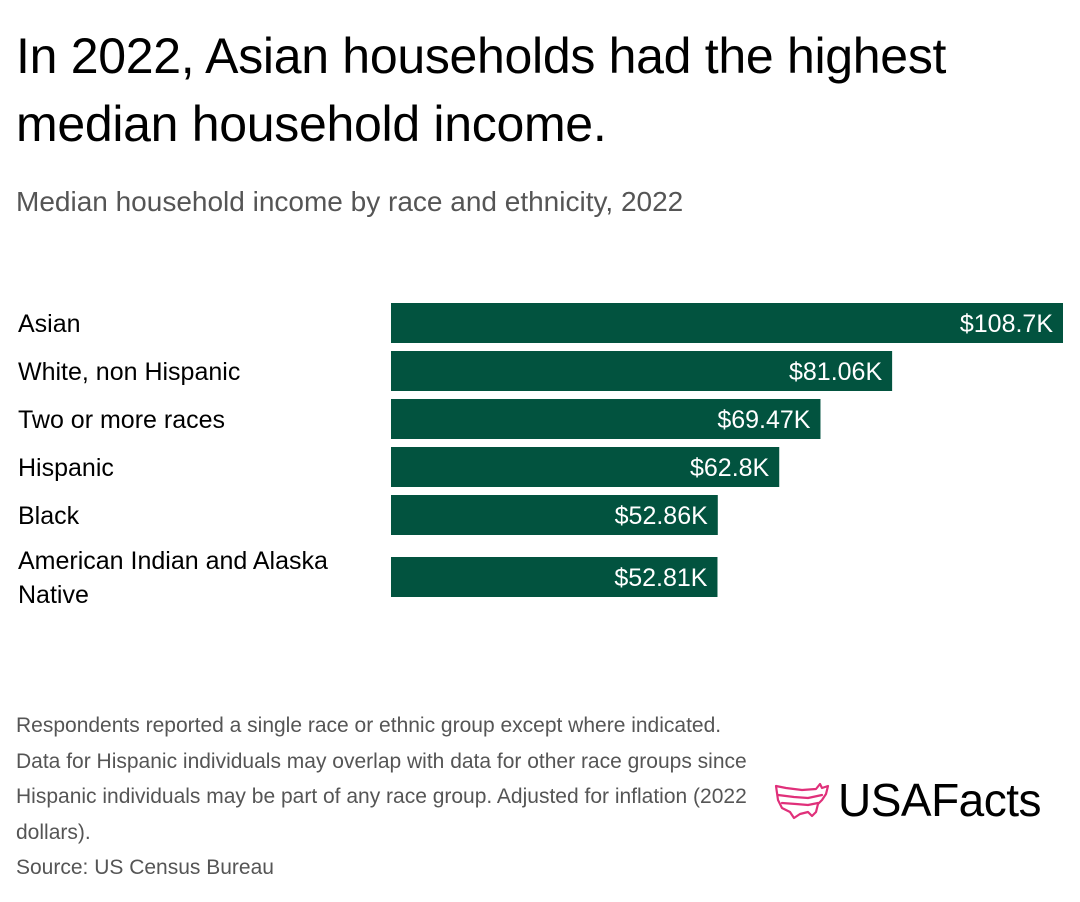  Describe the element at coordinates (49, 516) in the screenshot. I see `category-label: Black` at that location.